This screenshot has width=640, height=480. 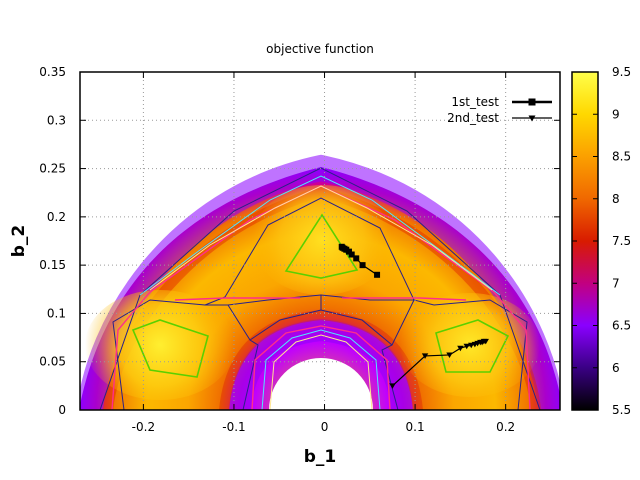 What do you see at coordinates (616, 114) in the screenshot?
I see `colorbar-tick-label: 9` at bounding box center [616, 114].